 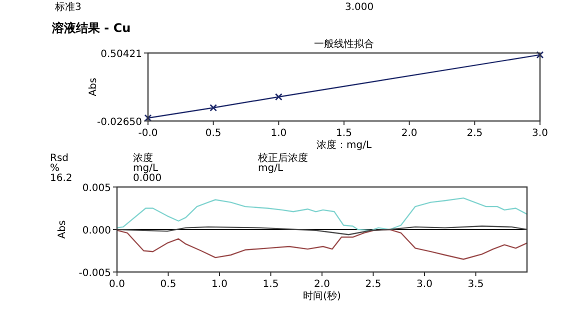 I want to click on text: 校正后浓度, so click(x=282, y=158).